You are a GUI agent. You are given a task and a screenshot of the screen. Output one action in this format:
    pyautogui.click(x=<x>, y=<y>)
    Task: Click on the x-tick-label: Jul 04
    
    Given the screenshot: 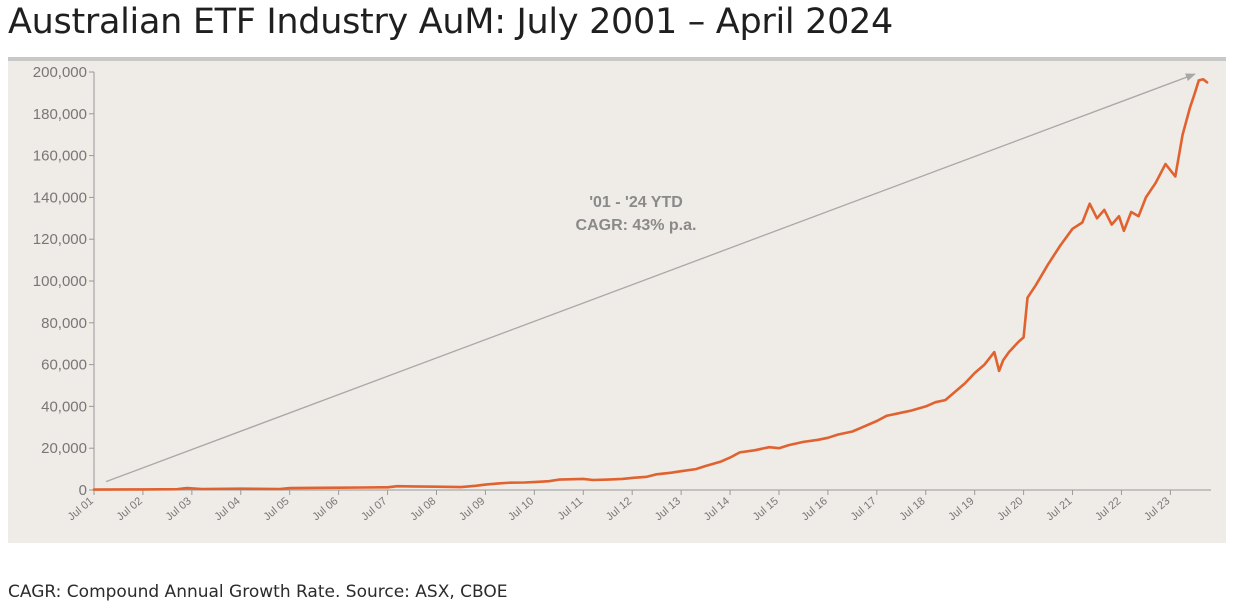 What is the action you would take?
    pyautogui.click(x=228, y=509)
    